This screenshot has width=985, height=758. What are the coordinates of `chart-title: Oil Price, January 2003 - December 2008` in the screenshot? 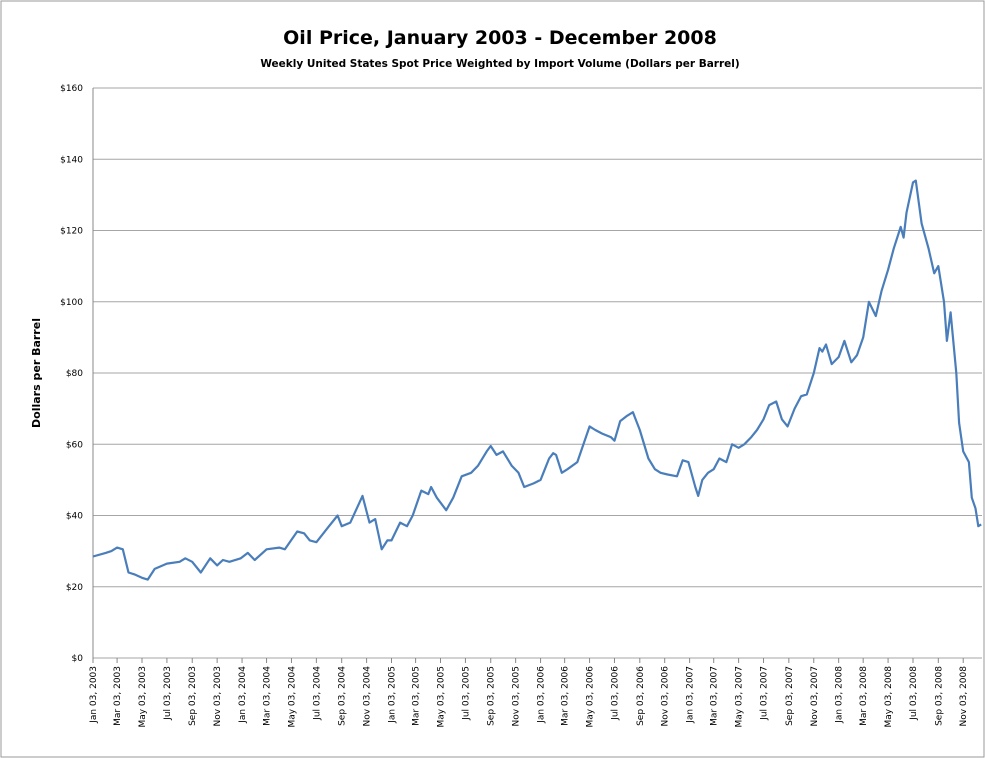 It's located at (500, 38).